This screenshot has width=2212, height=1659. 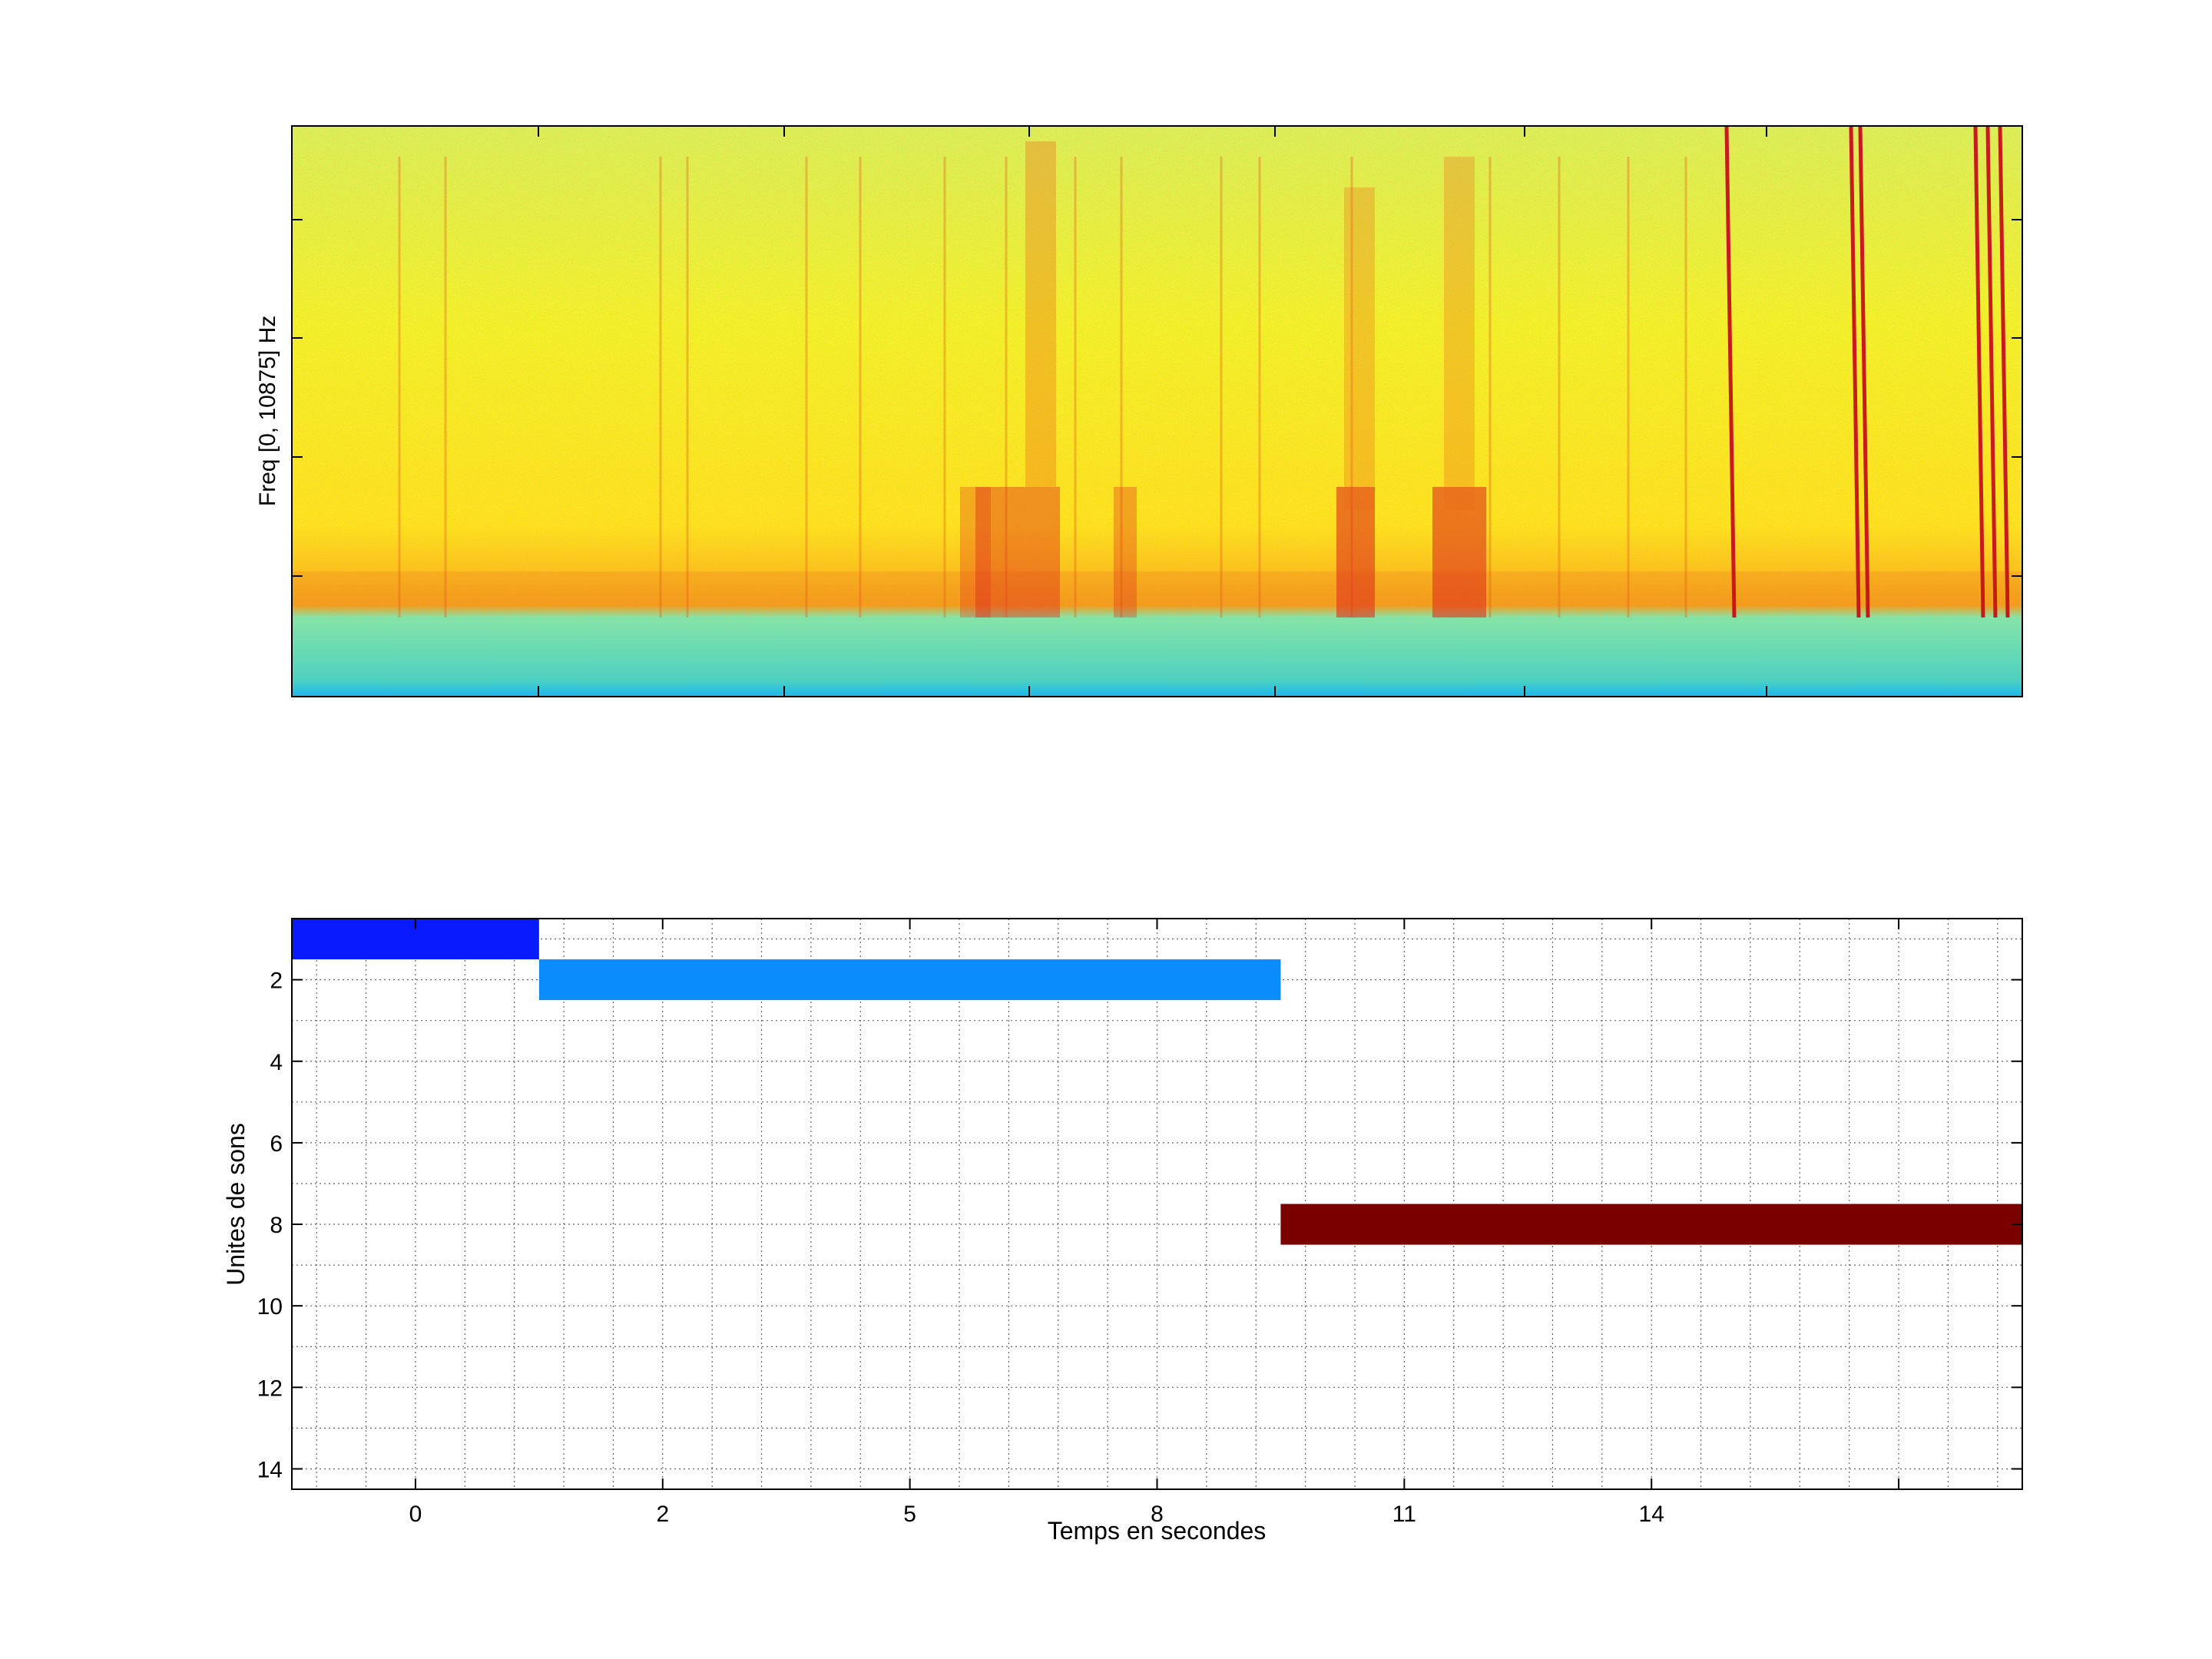 I want to click on units-ytick-label: 12, so click(x=270, y=1389).